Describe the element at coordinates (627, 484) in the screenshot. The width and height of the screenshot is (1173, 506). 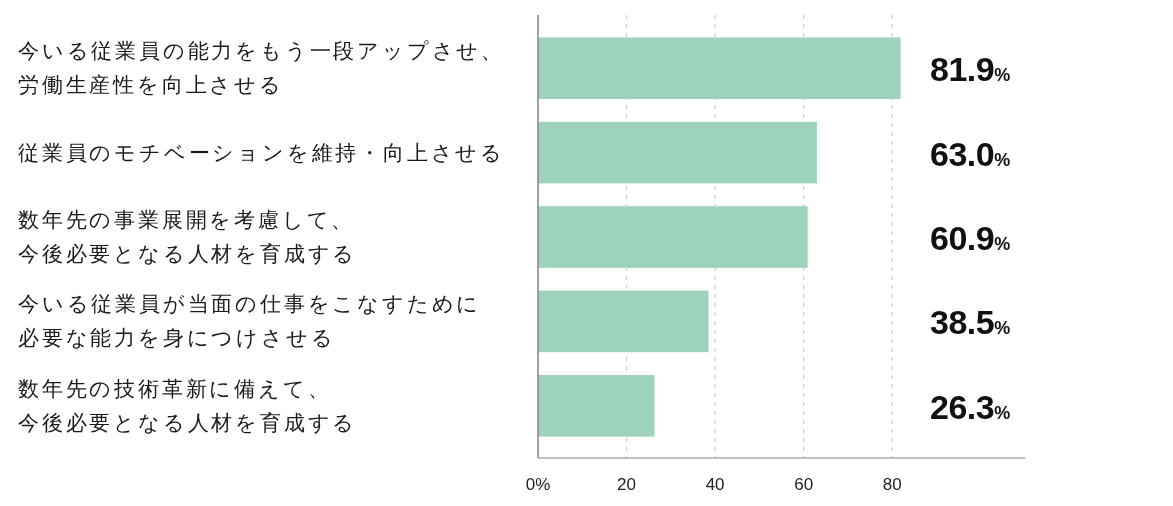
I see `x-tick-label: 20` at that location.